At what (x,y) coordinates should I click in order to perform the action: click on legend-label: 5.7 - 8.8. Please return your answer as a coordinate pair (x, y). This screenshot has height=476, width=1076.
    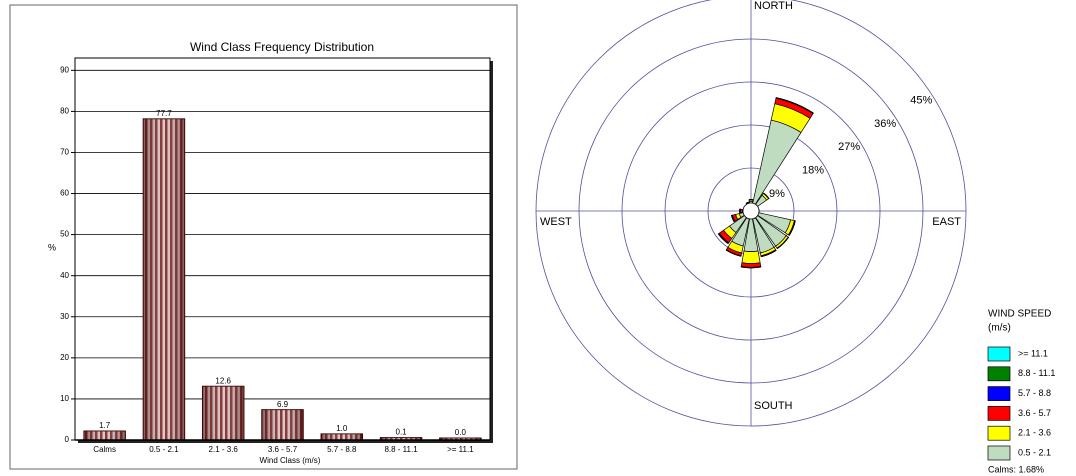
    Looking at the image, I should click on (1034, 393).